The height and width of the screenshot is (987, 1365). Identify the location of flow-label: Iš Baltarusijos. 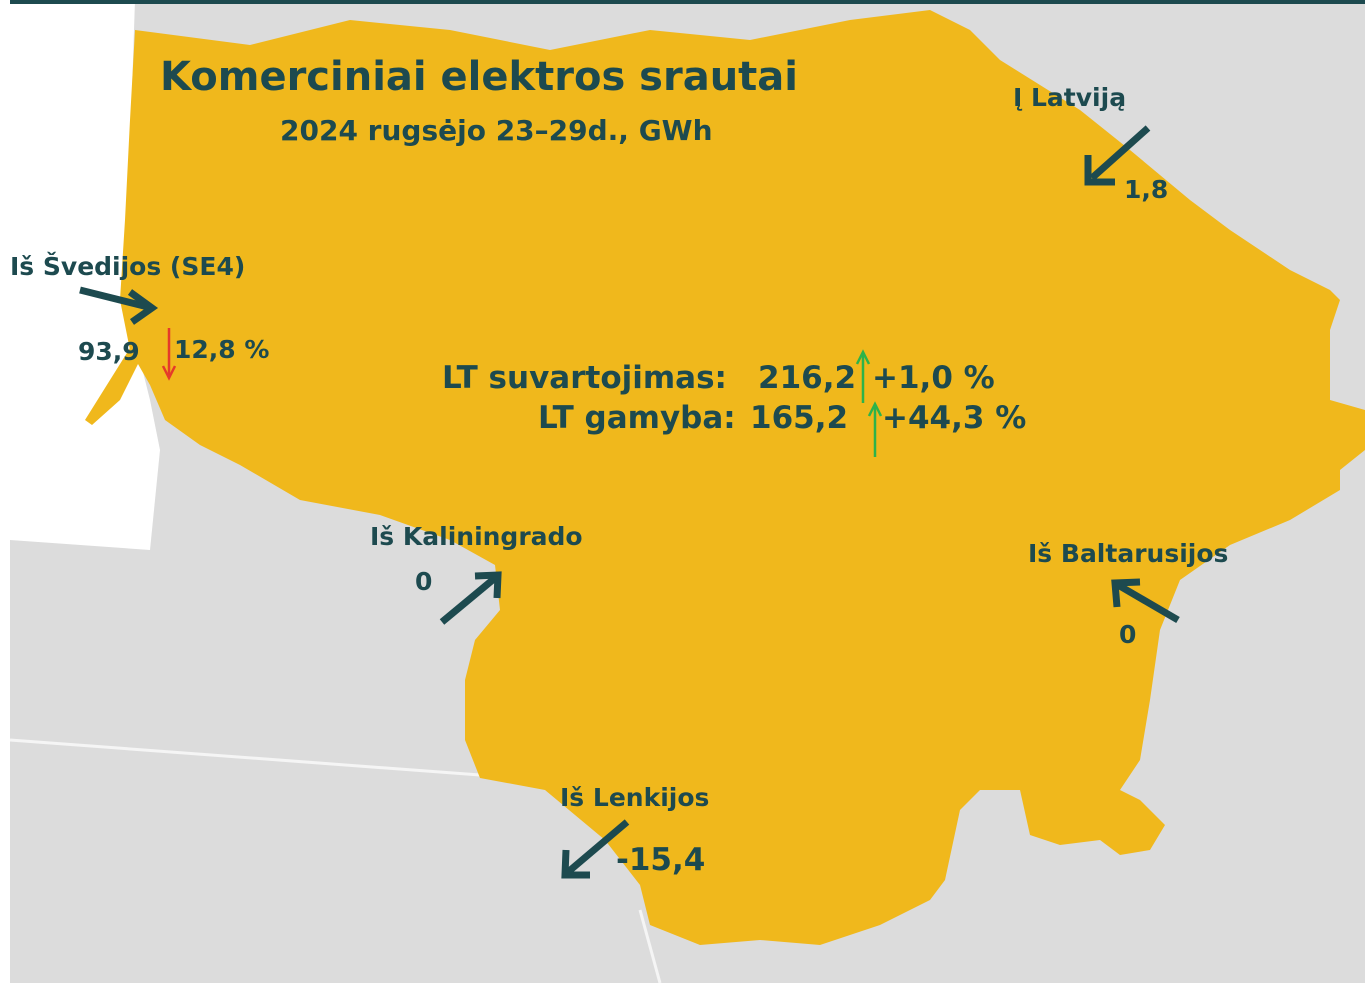
(1128, 553).